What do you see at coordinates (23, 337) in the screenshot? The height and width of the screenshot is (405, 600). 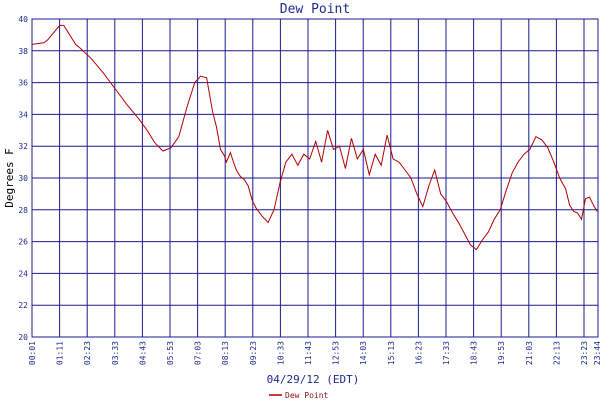 I see `y-tick-label: 20` at bounding box center [23, 337].